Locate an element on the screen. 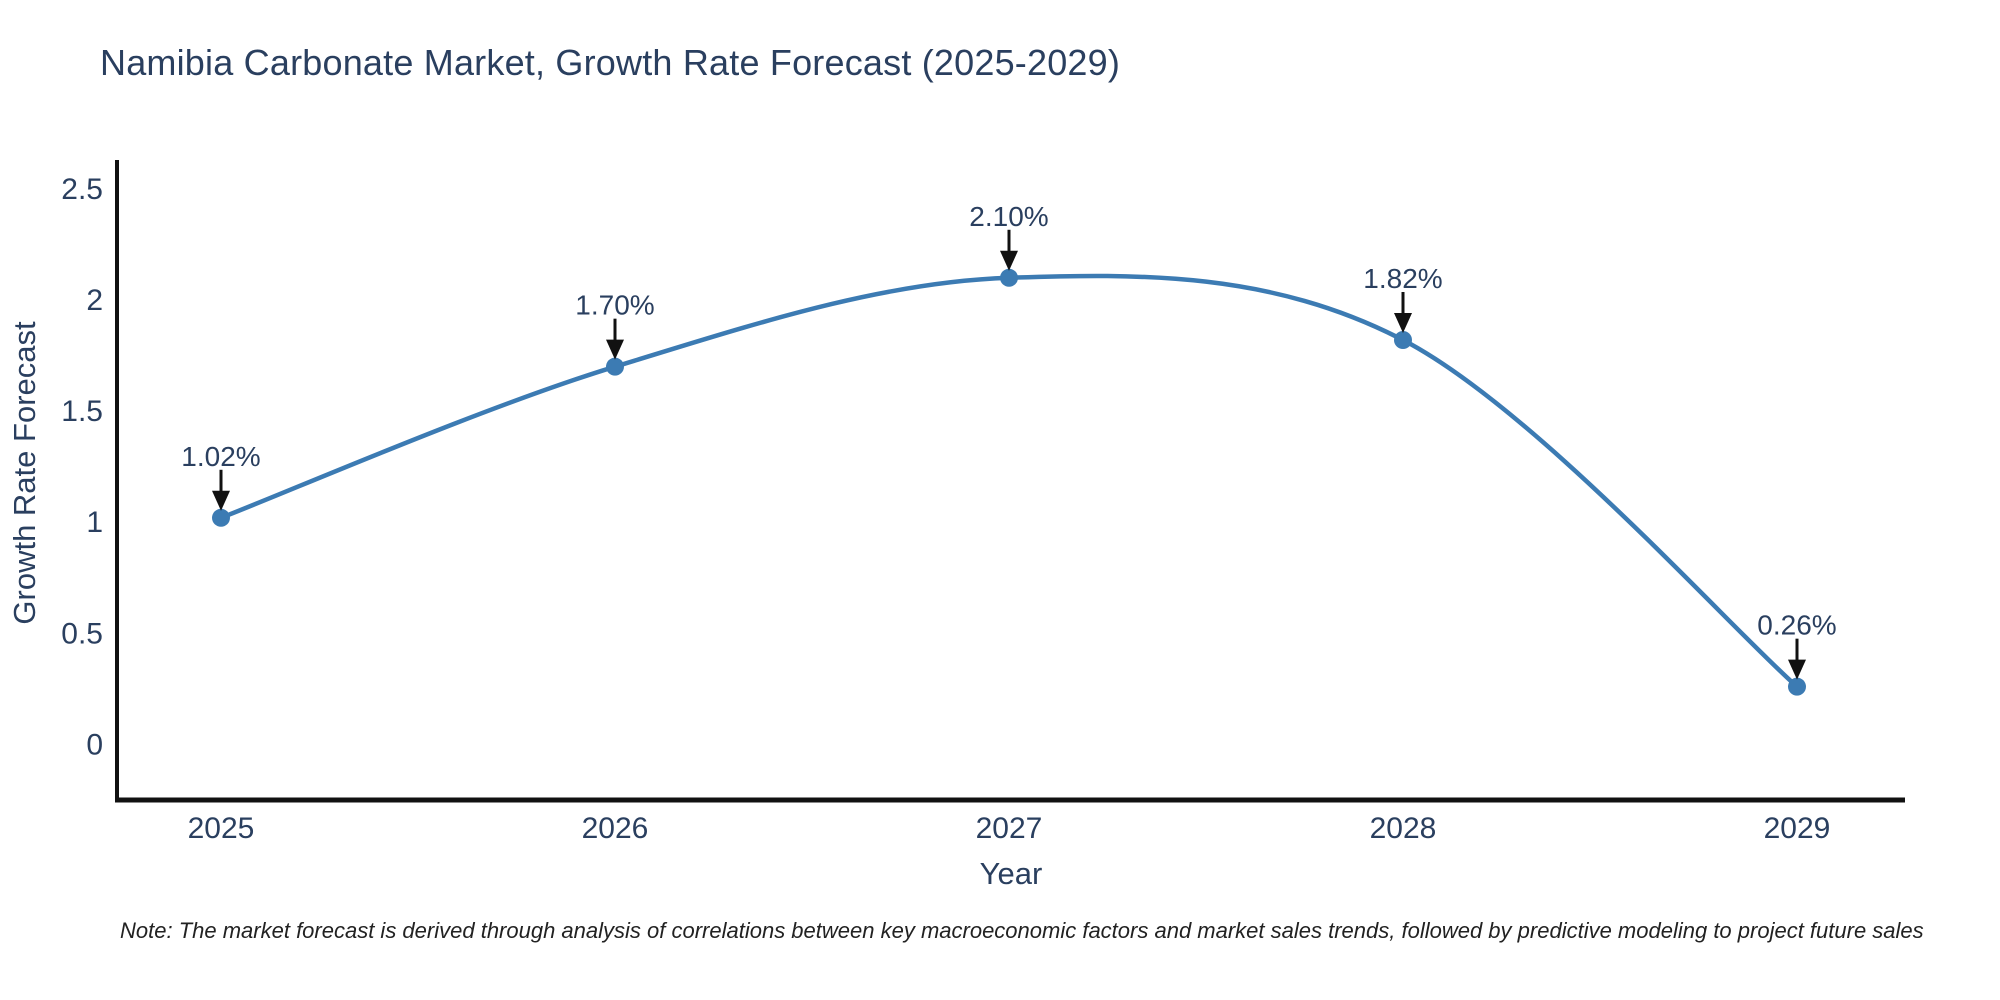 This screenshot has width=2000, height=1000. y-axis-title: Growth Rate Forecast is located at coordinates (24, 473).